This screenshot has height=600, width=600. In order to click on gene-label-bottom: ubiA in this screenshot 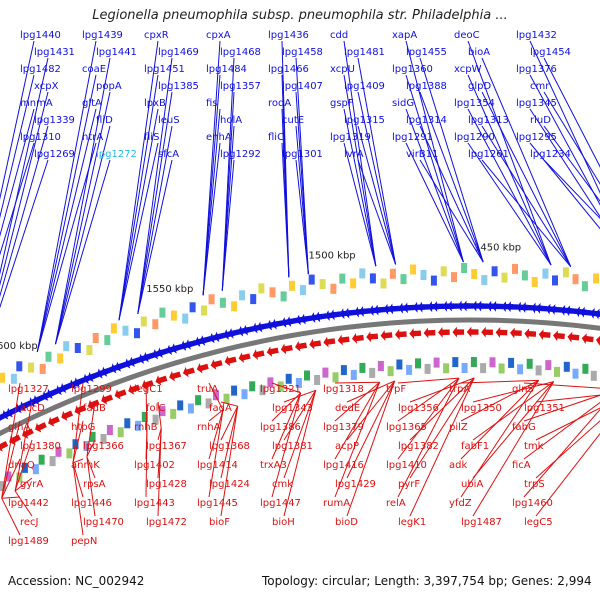, I will do `click(472, 484)`.